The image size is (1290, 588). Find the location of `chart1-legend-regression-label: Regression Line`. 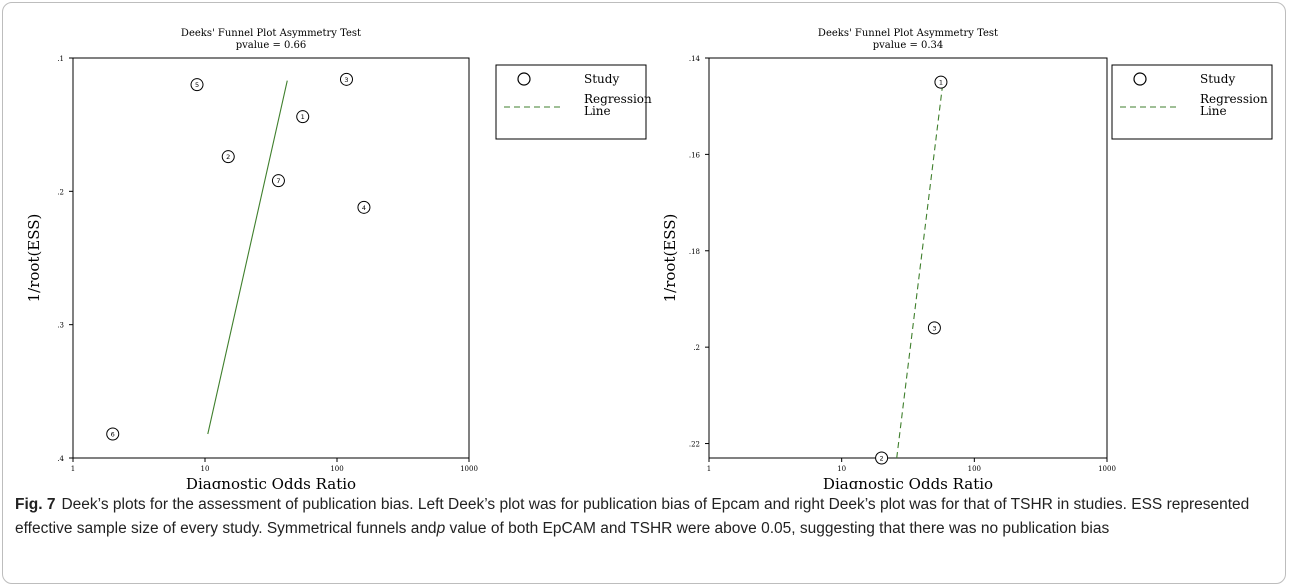

chart1-legend-regression-label: Regression Line is located at coordinates (618, 105).